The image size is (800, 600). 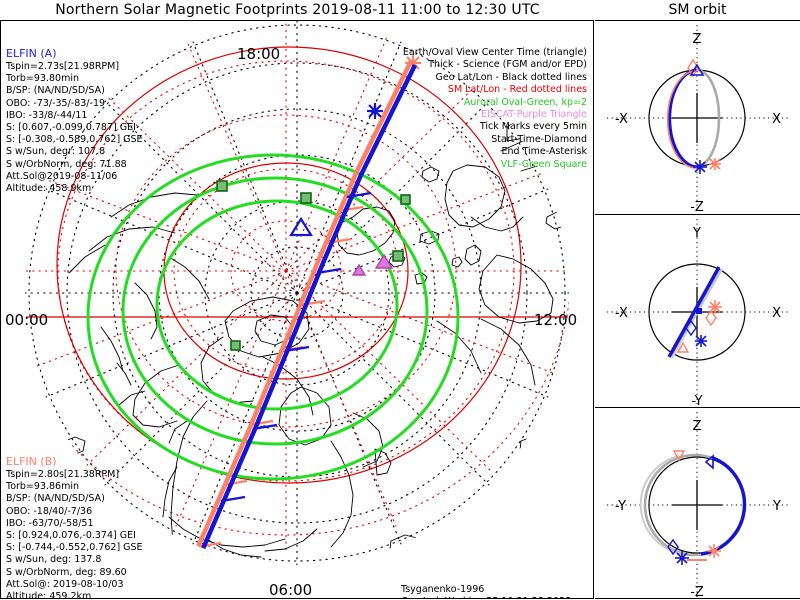 I want to click on probe-a-start-diamond-xy, so click(x=691, y=328).